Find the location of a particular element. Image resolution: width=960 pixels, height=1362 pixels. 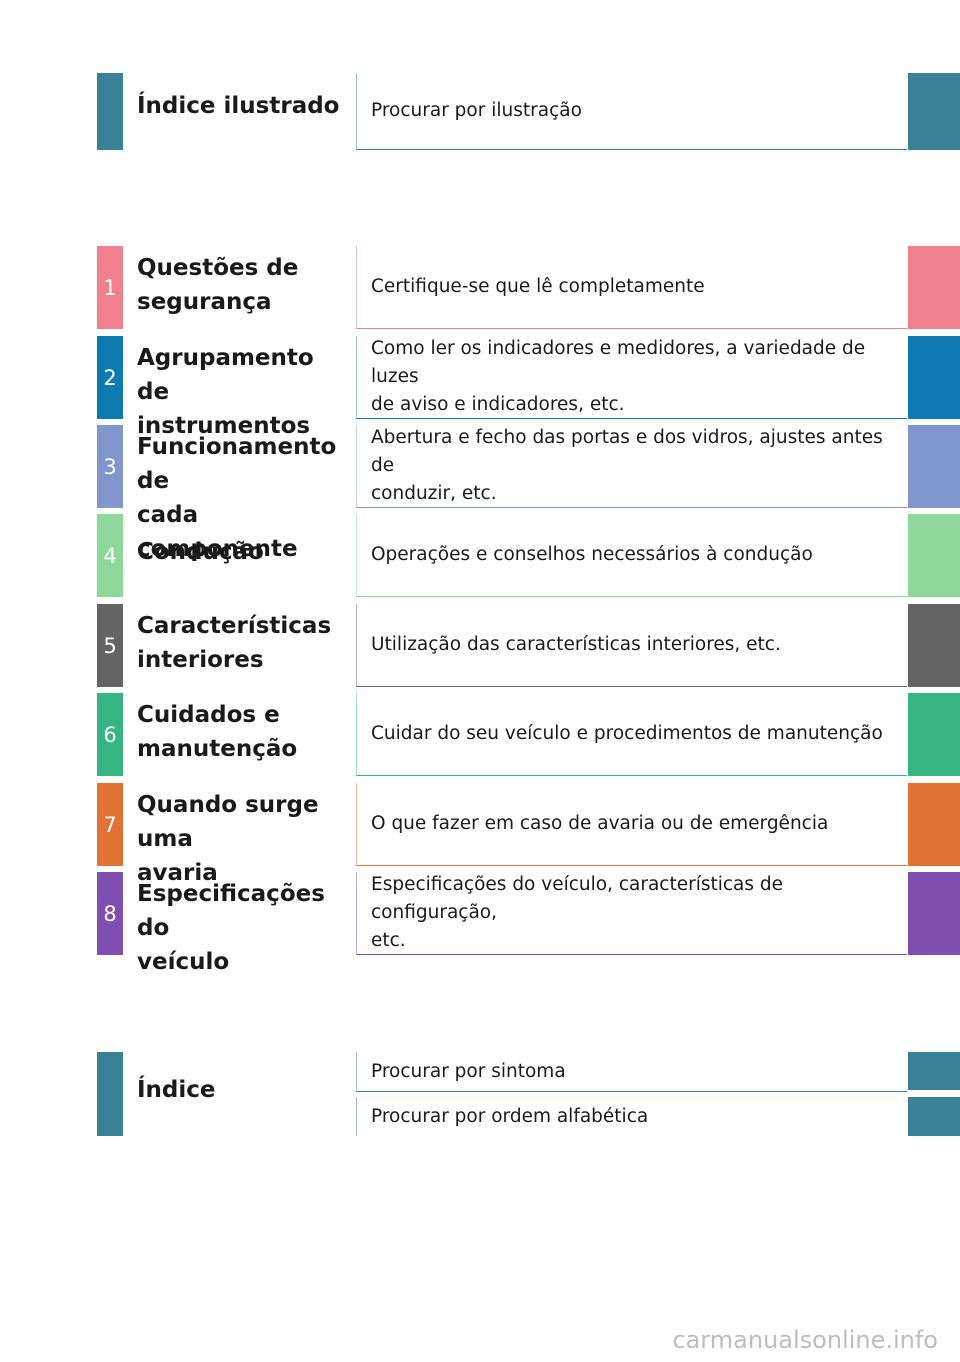

index-color-bar is located at coordinates (110, 1094).